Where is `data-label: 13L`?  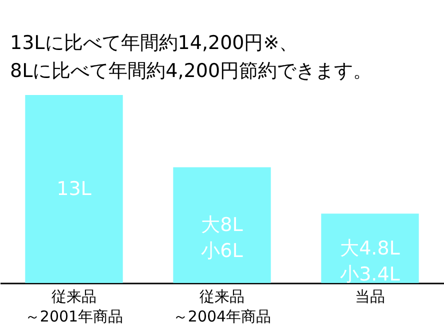
data-label: 13L is located at coordinates (74, 189).